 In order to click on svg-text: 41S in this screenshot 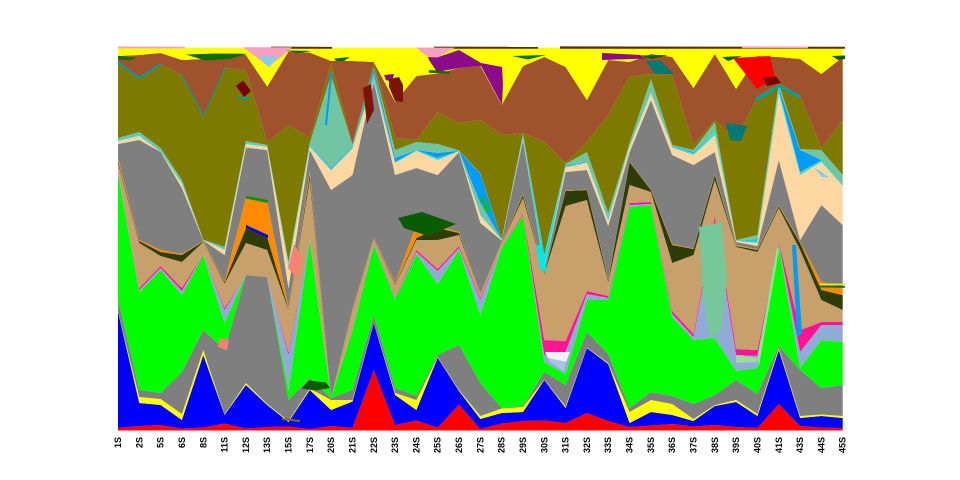, I will do `click(779, 445)`.